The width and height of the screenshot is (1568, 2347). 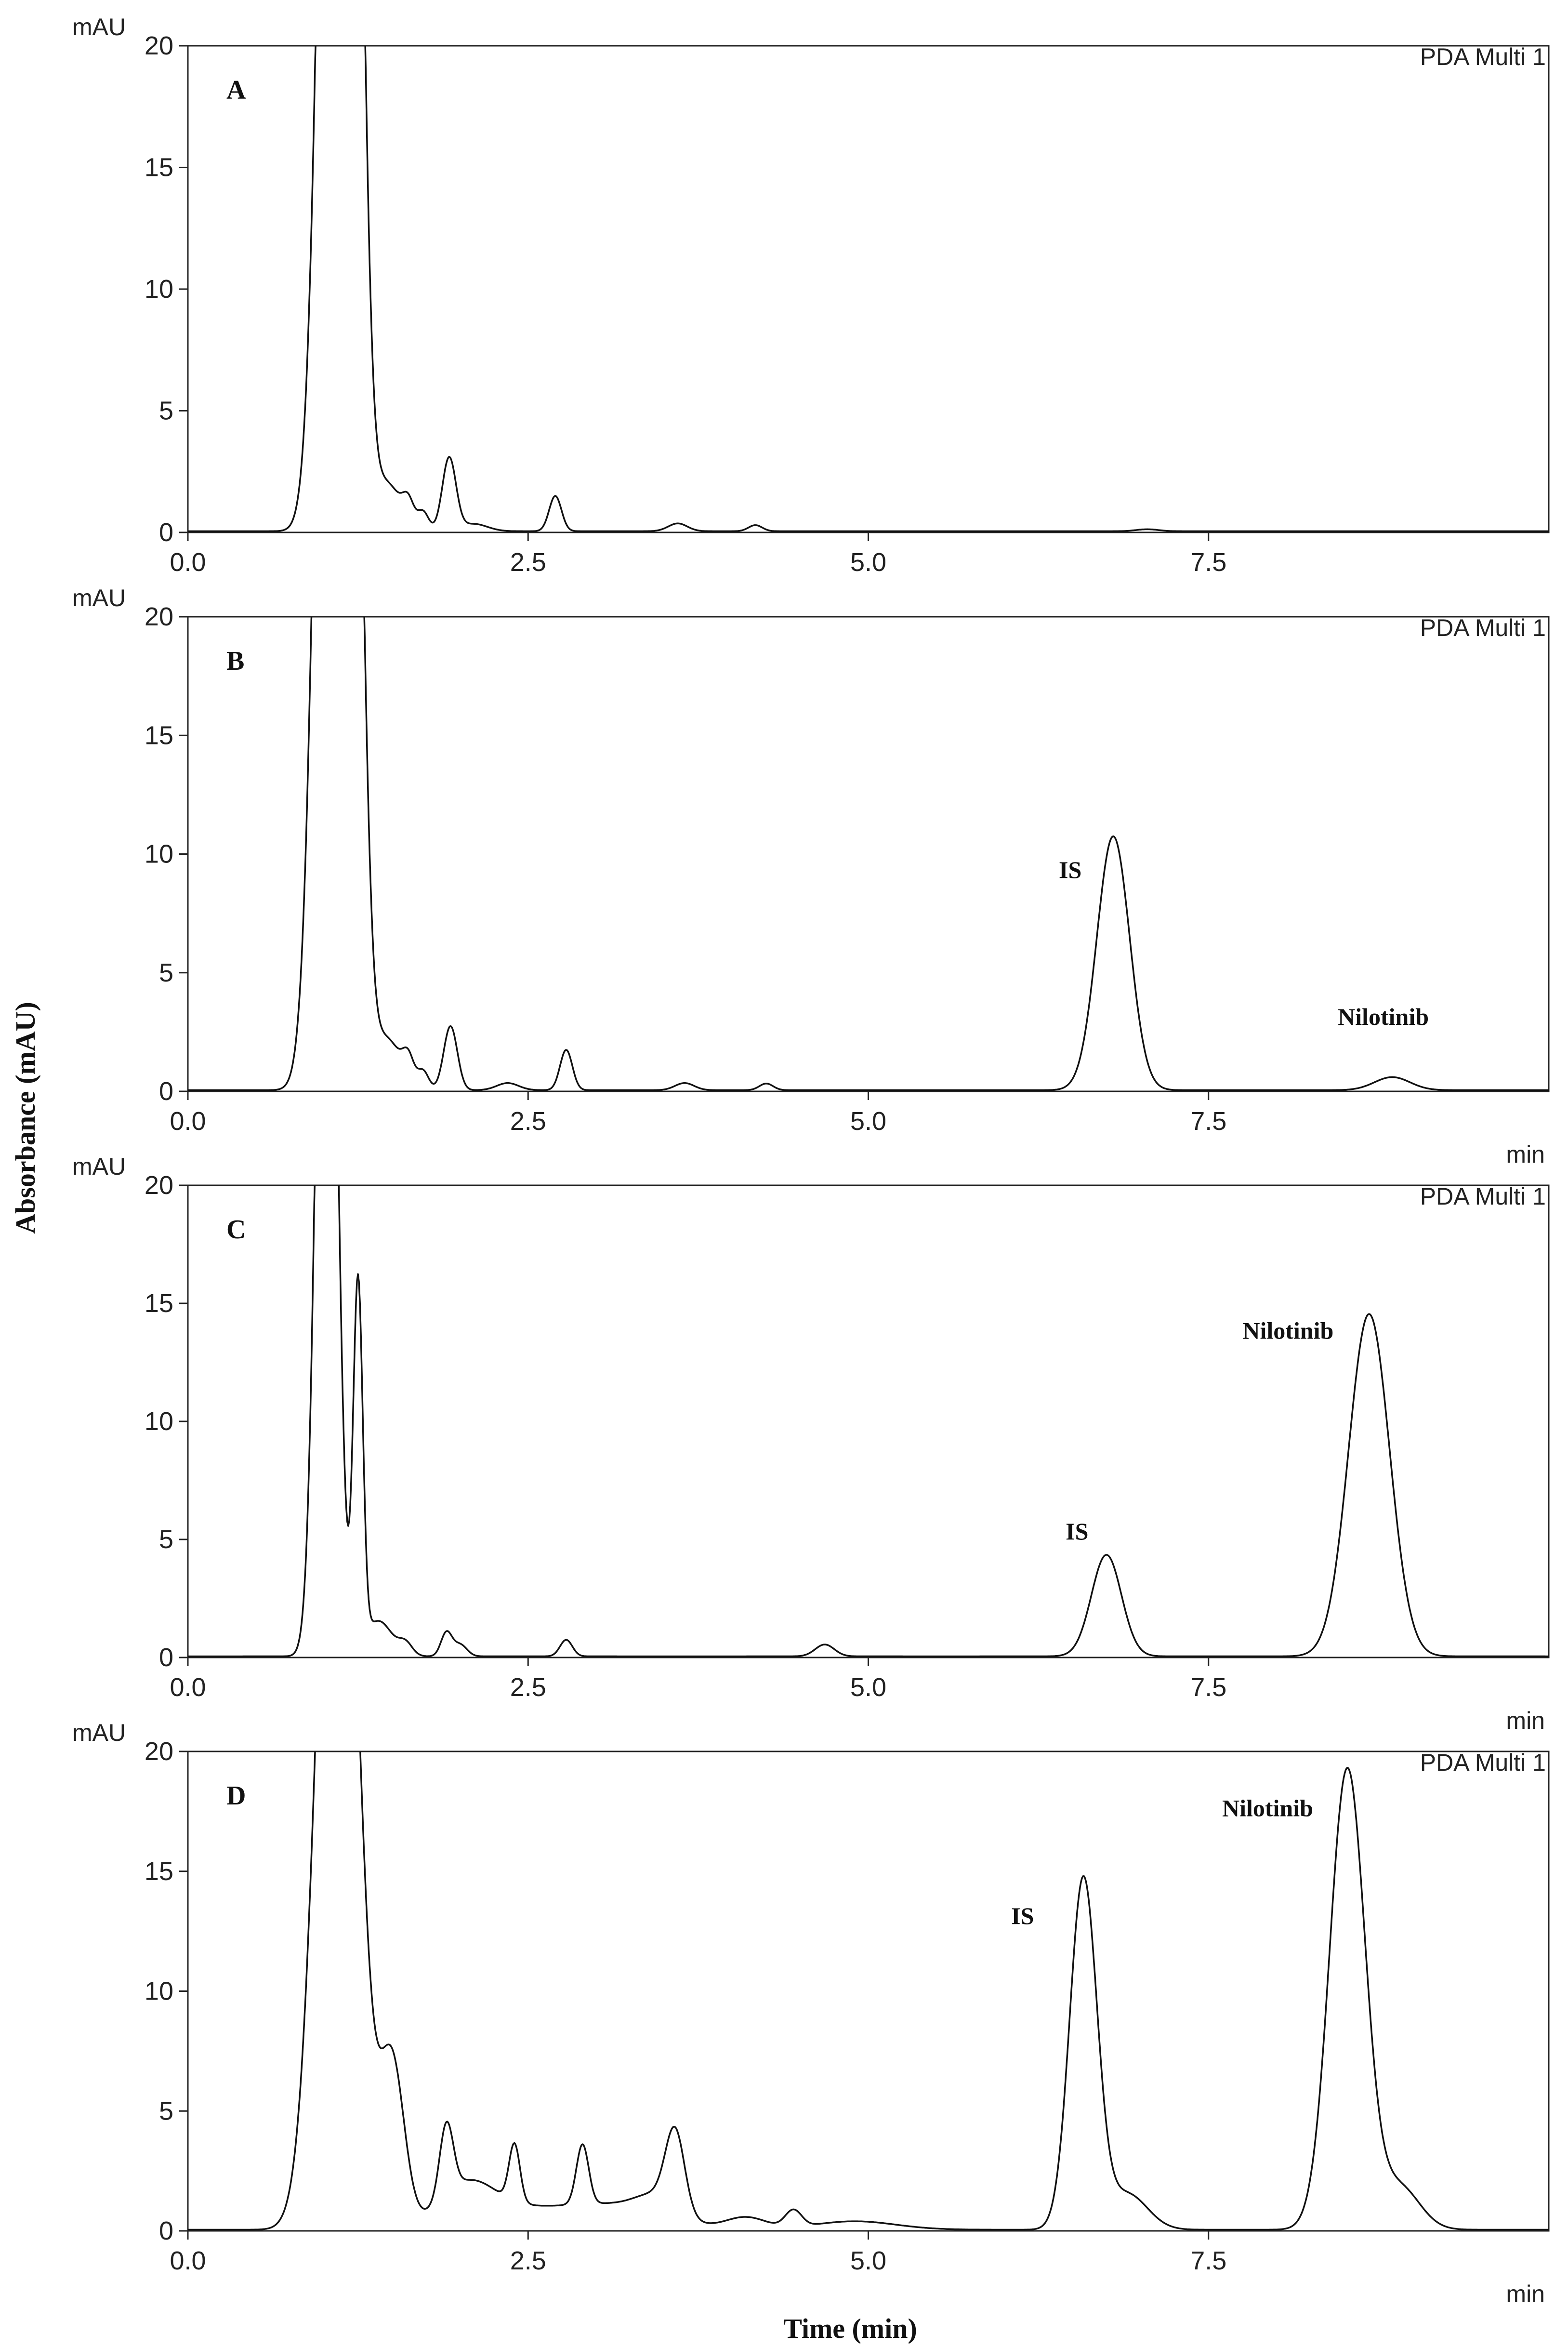 I want to click on panel-letter: B, so click(x=235, y=661).